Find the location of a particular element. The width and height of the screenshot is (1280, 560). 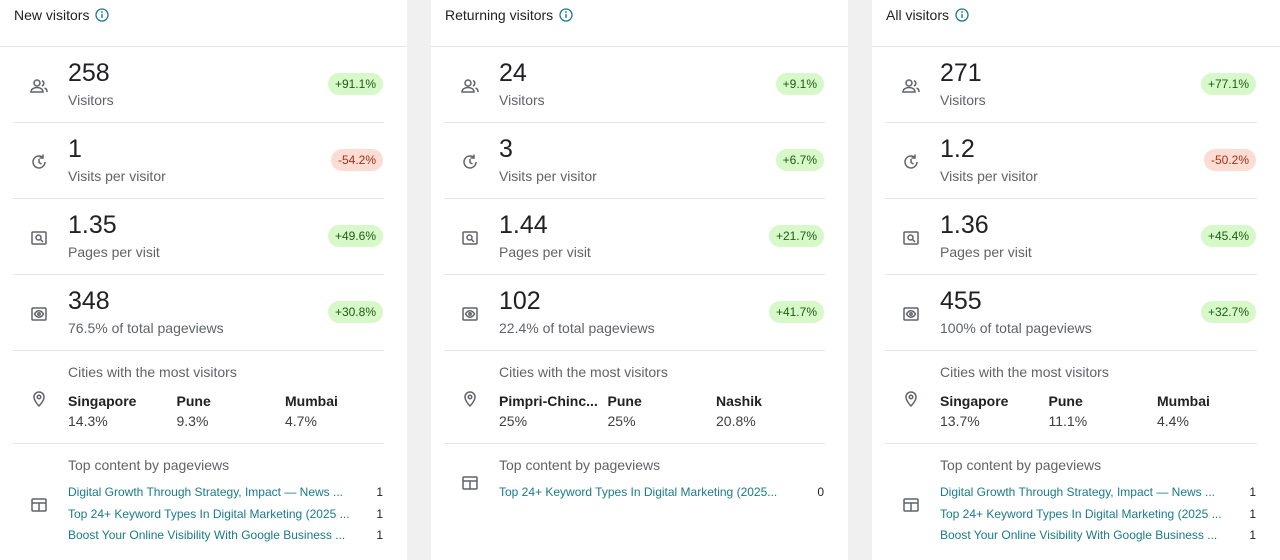

metric-value: 1.2 is located at coordinates (957, 149).